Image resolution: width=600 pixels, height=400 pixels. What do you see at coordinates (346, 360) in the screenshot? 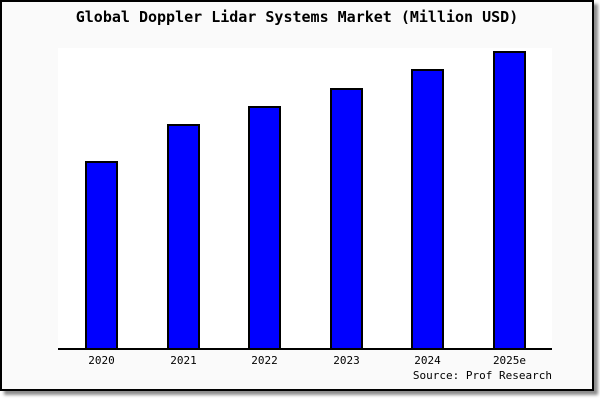
I see `x-tick-label-2023: 2023` at bounding box center [346, 360].